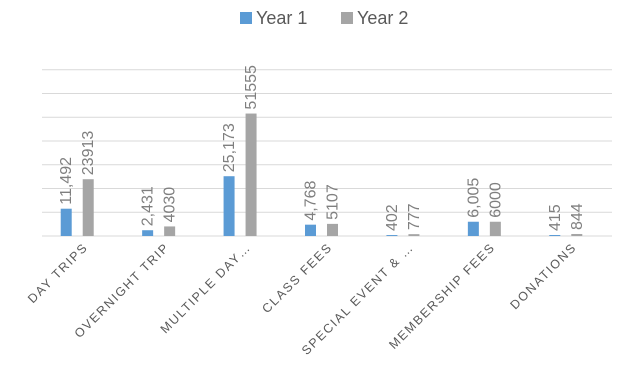 This screenshot has height=380, width=626. What do you see at coordinates (148, 206) in the screenshot?
I see `data-label: 2,431` at bounding box center [148, 206].